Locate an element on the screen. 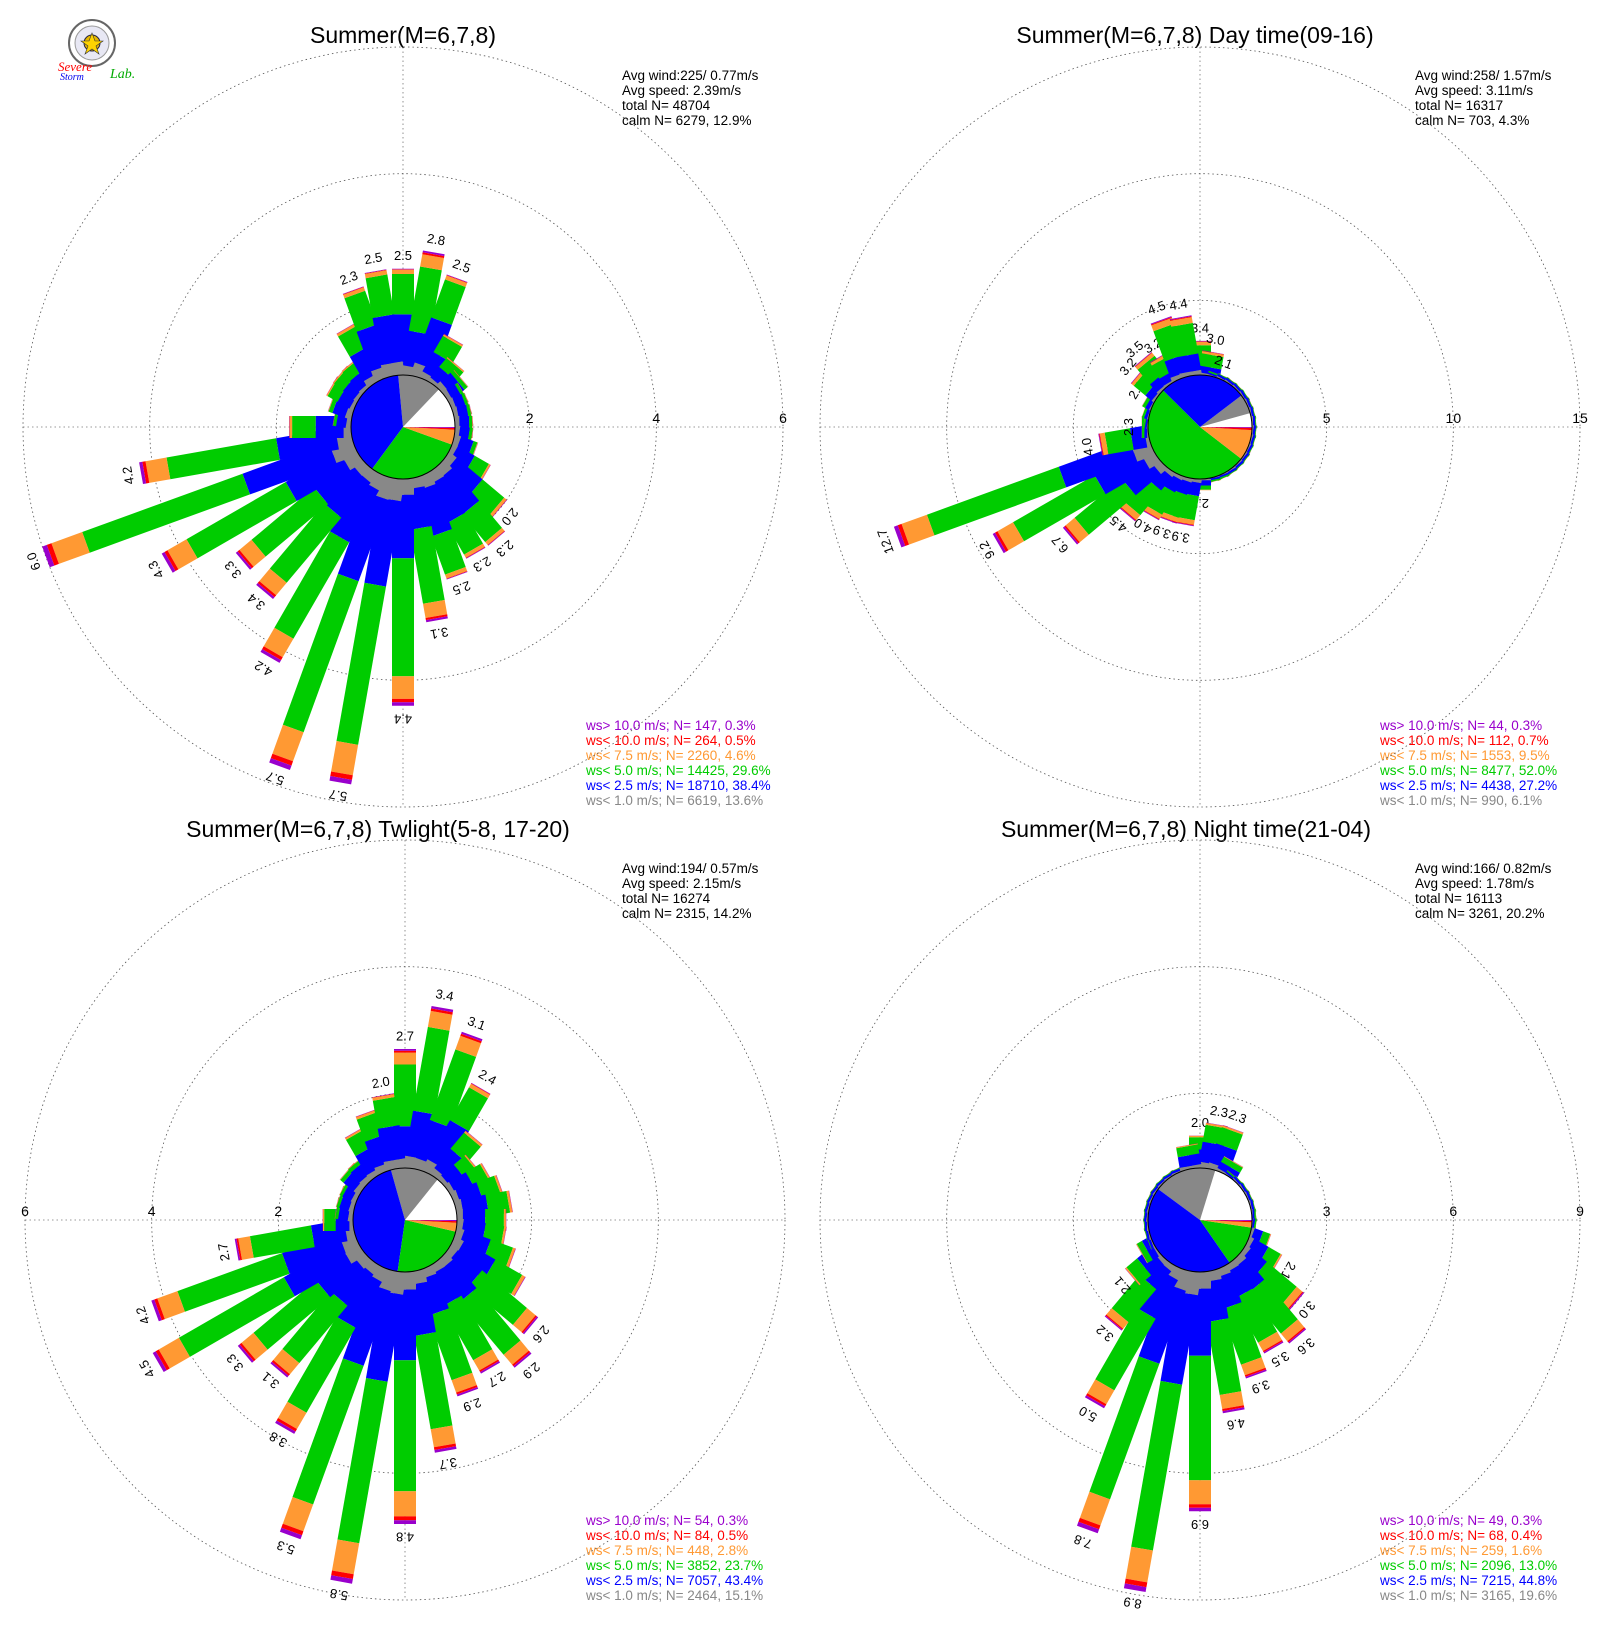  bar-label: 2.3 is located at coordinates (1238, 1116).